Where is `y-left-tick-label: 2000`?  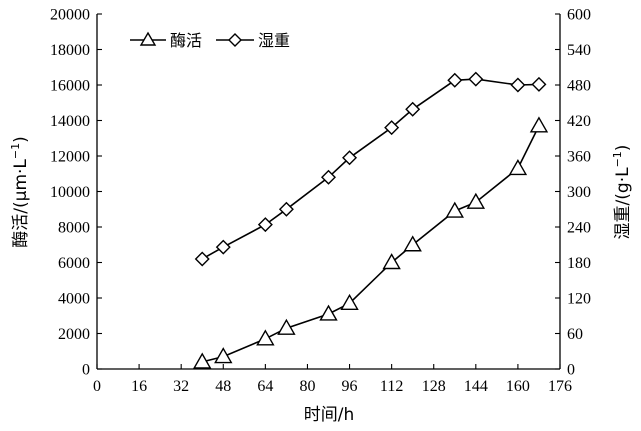 y-left-tick-label: 2000 is located at coordinates (74, 334).